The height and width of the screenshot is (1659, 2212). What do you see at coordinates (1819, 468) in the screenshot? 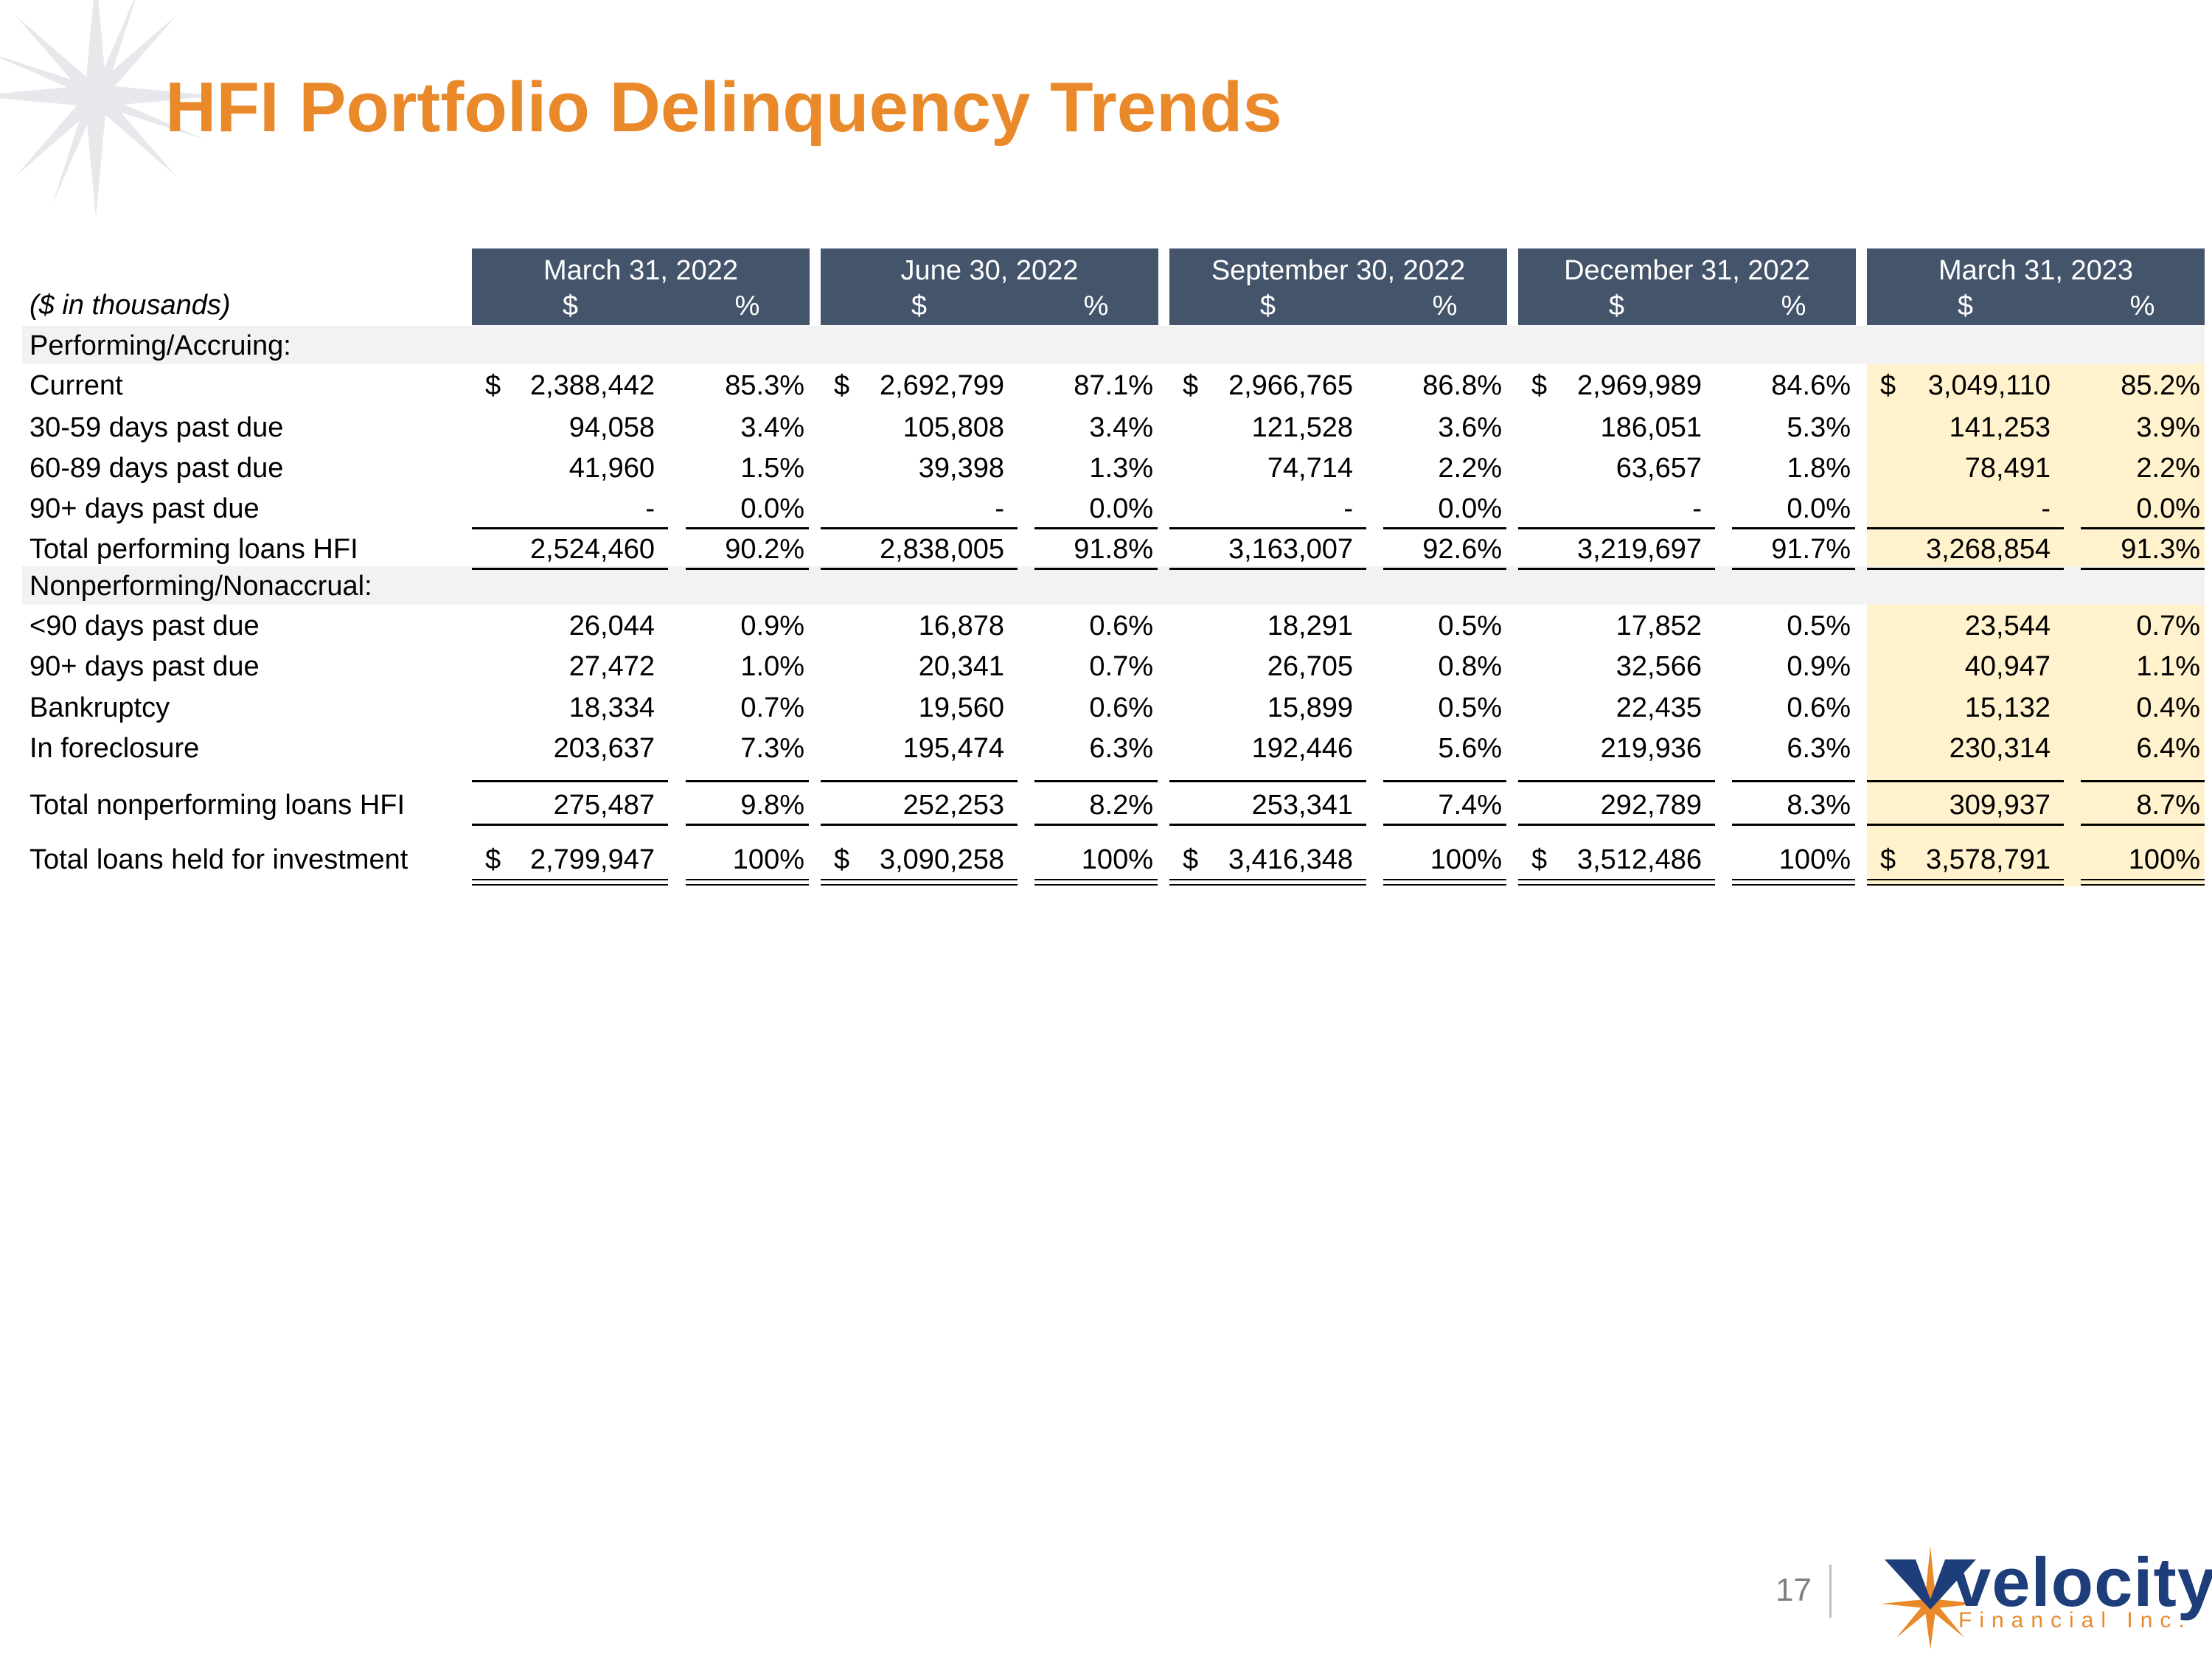
I see `percent-value: 1.8%` at bounding box center [1819, 468].